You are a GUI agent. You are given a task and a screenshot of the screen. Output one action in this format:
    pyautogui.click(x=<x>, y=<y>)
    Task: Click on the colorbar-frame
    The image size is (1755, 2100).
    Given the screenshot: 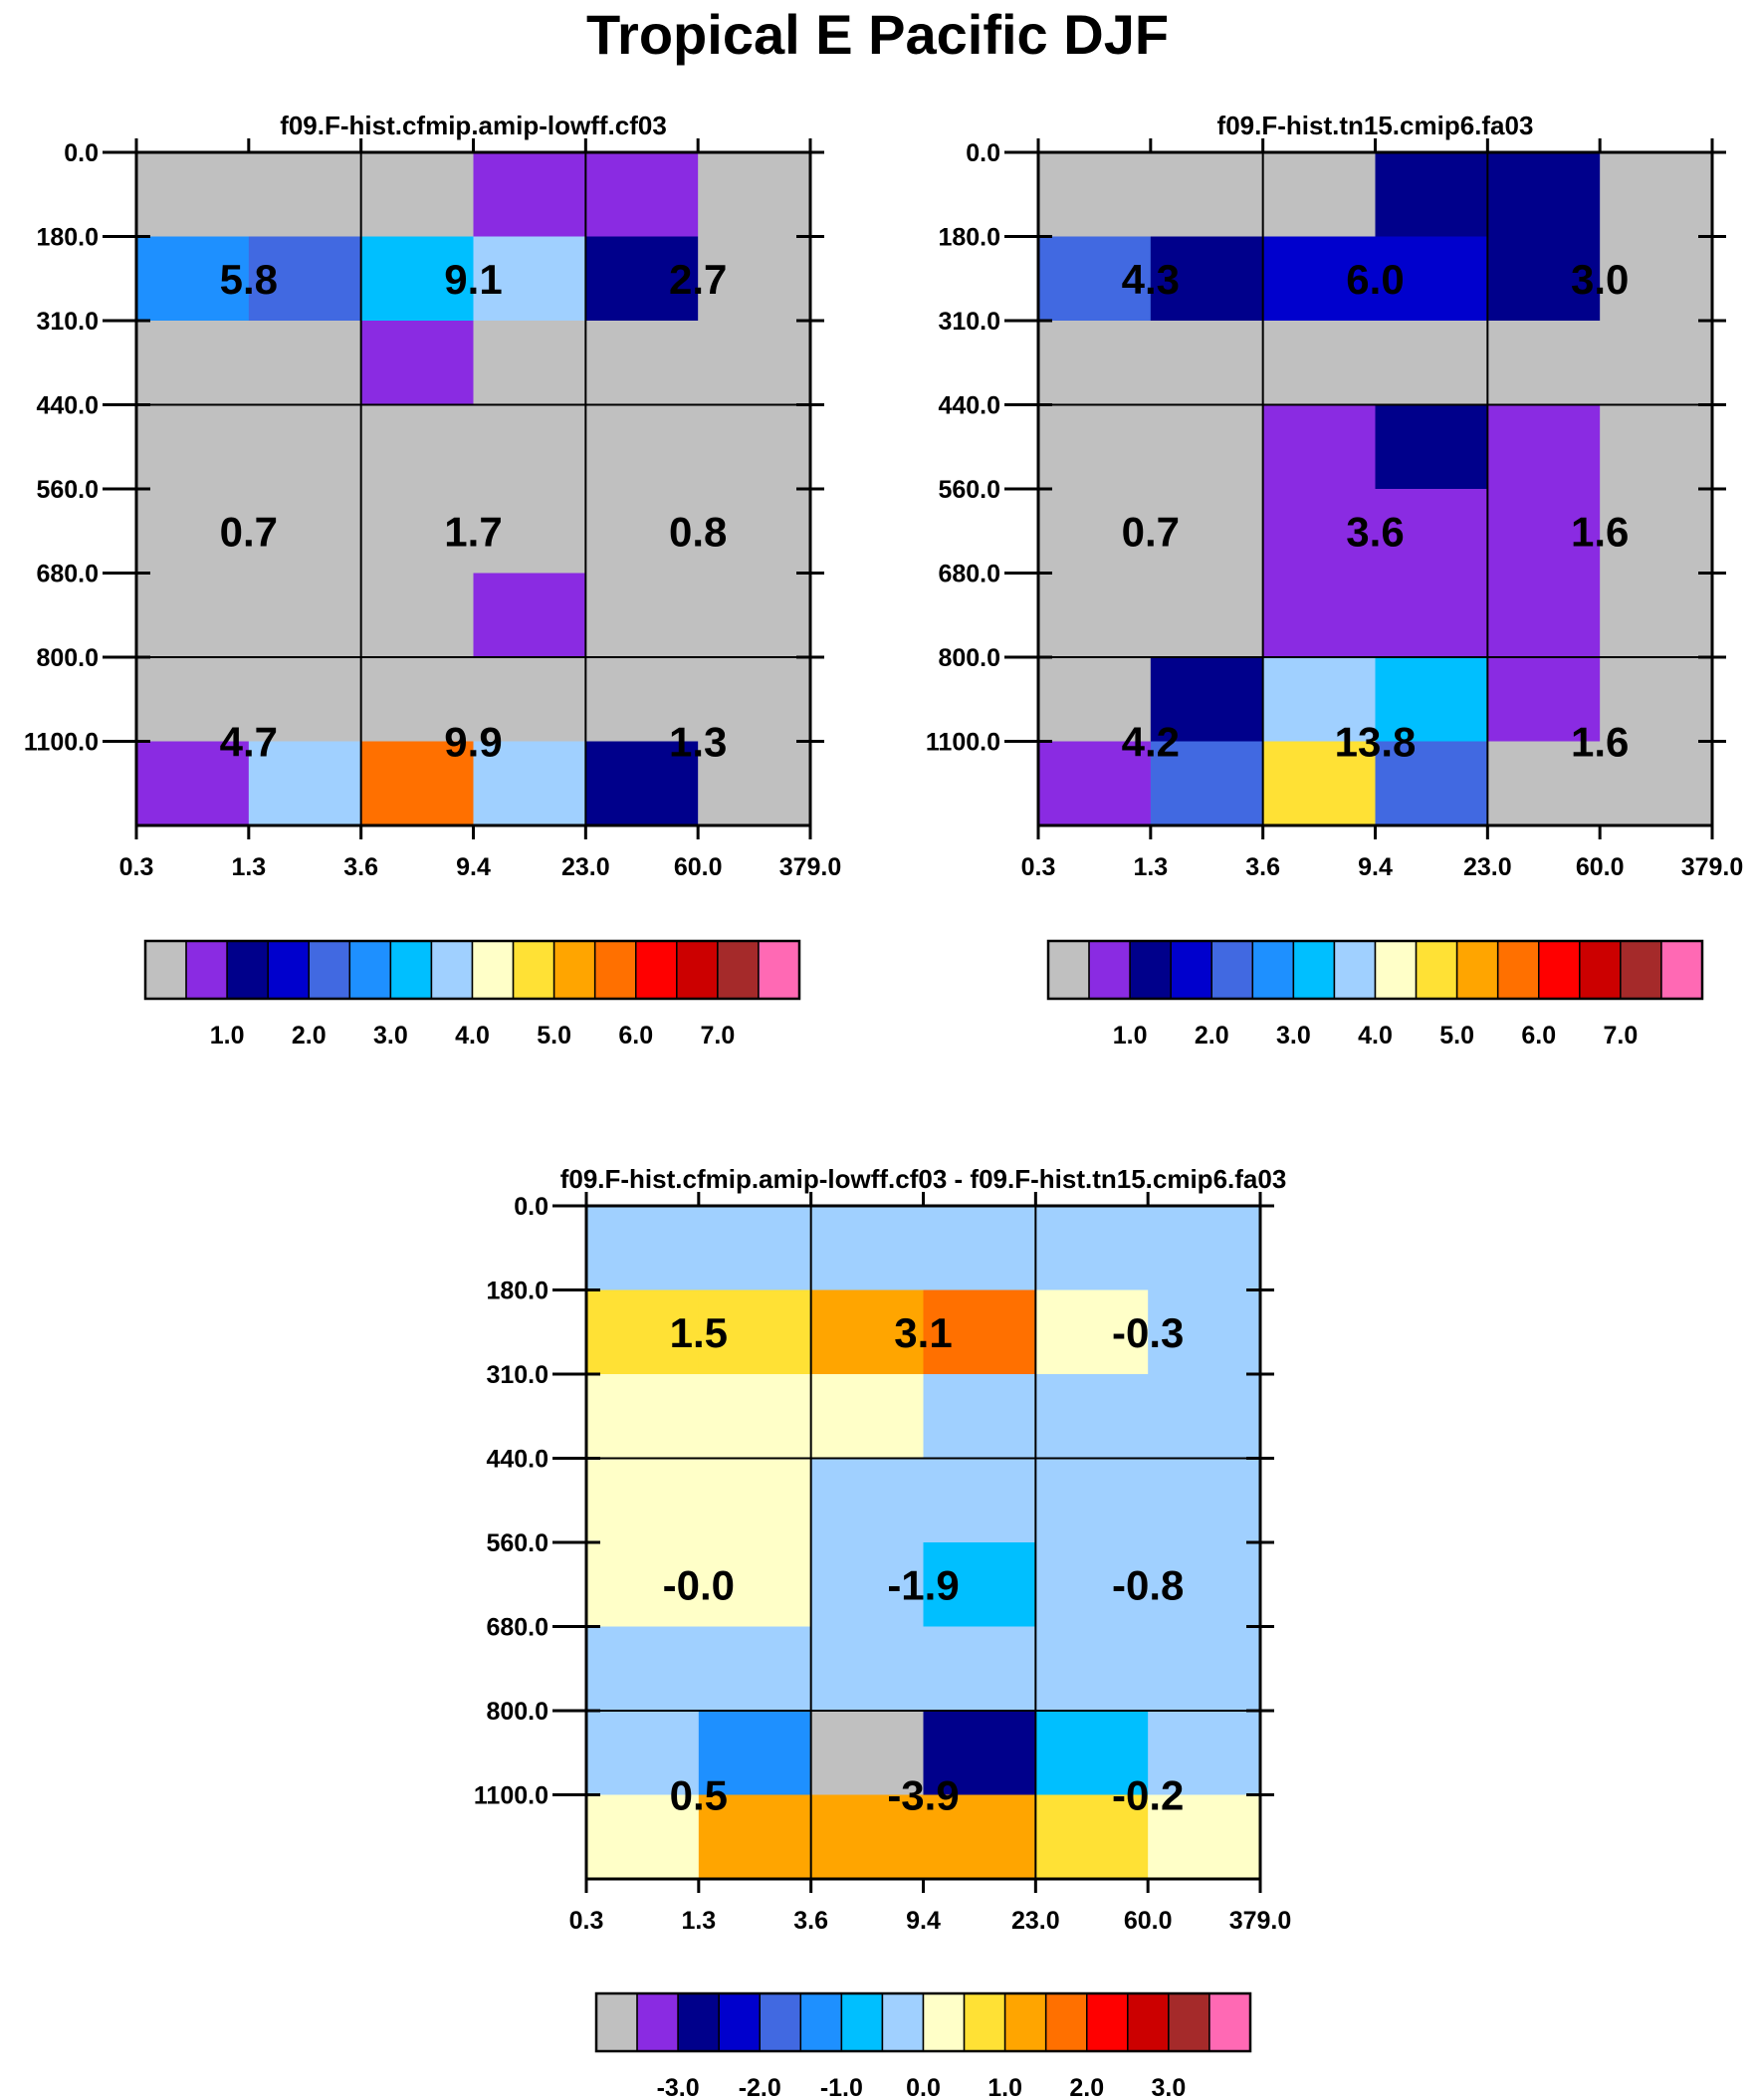 What is the action you would take?
    pyautogui.click(x=923, y=2022)
    